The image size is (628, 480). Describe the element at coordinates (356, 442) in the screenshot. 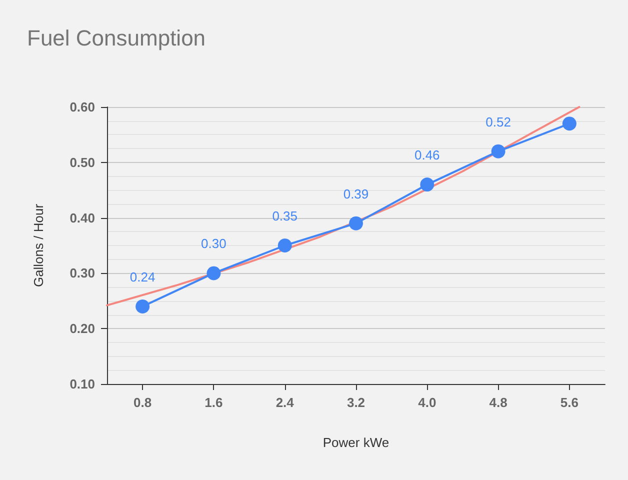

I see `x-axis-title: Power kWe` at that location.